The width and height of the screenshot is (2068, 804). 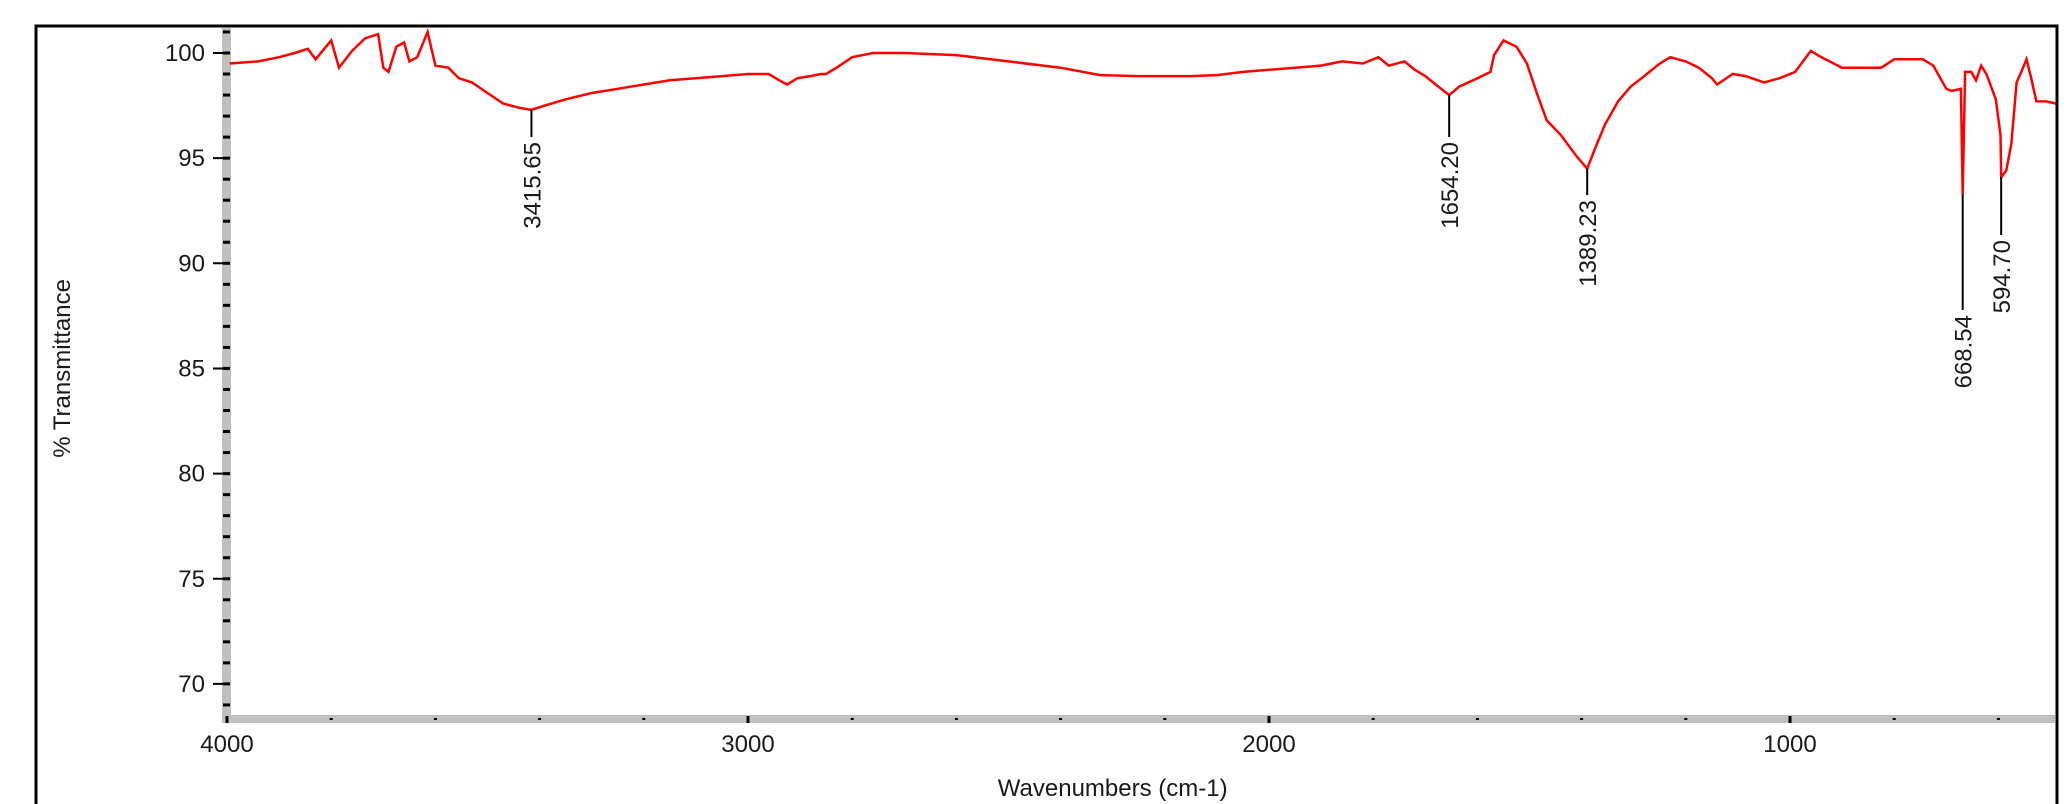 What do you see at coordinates (185, 53) in the screenshot?
I see `y-tick-label: 100` at bounding box center [185, 53].